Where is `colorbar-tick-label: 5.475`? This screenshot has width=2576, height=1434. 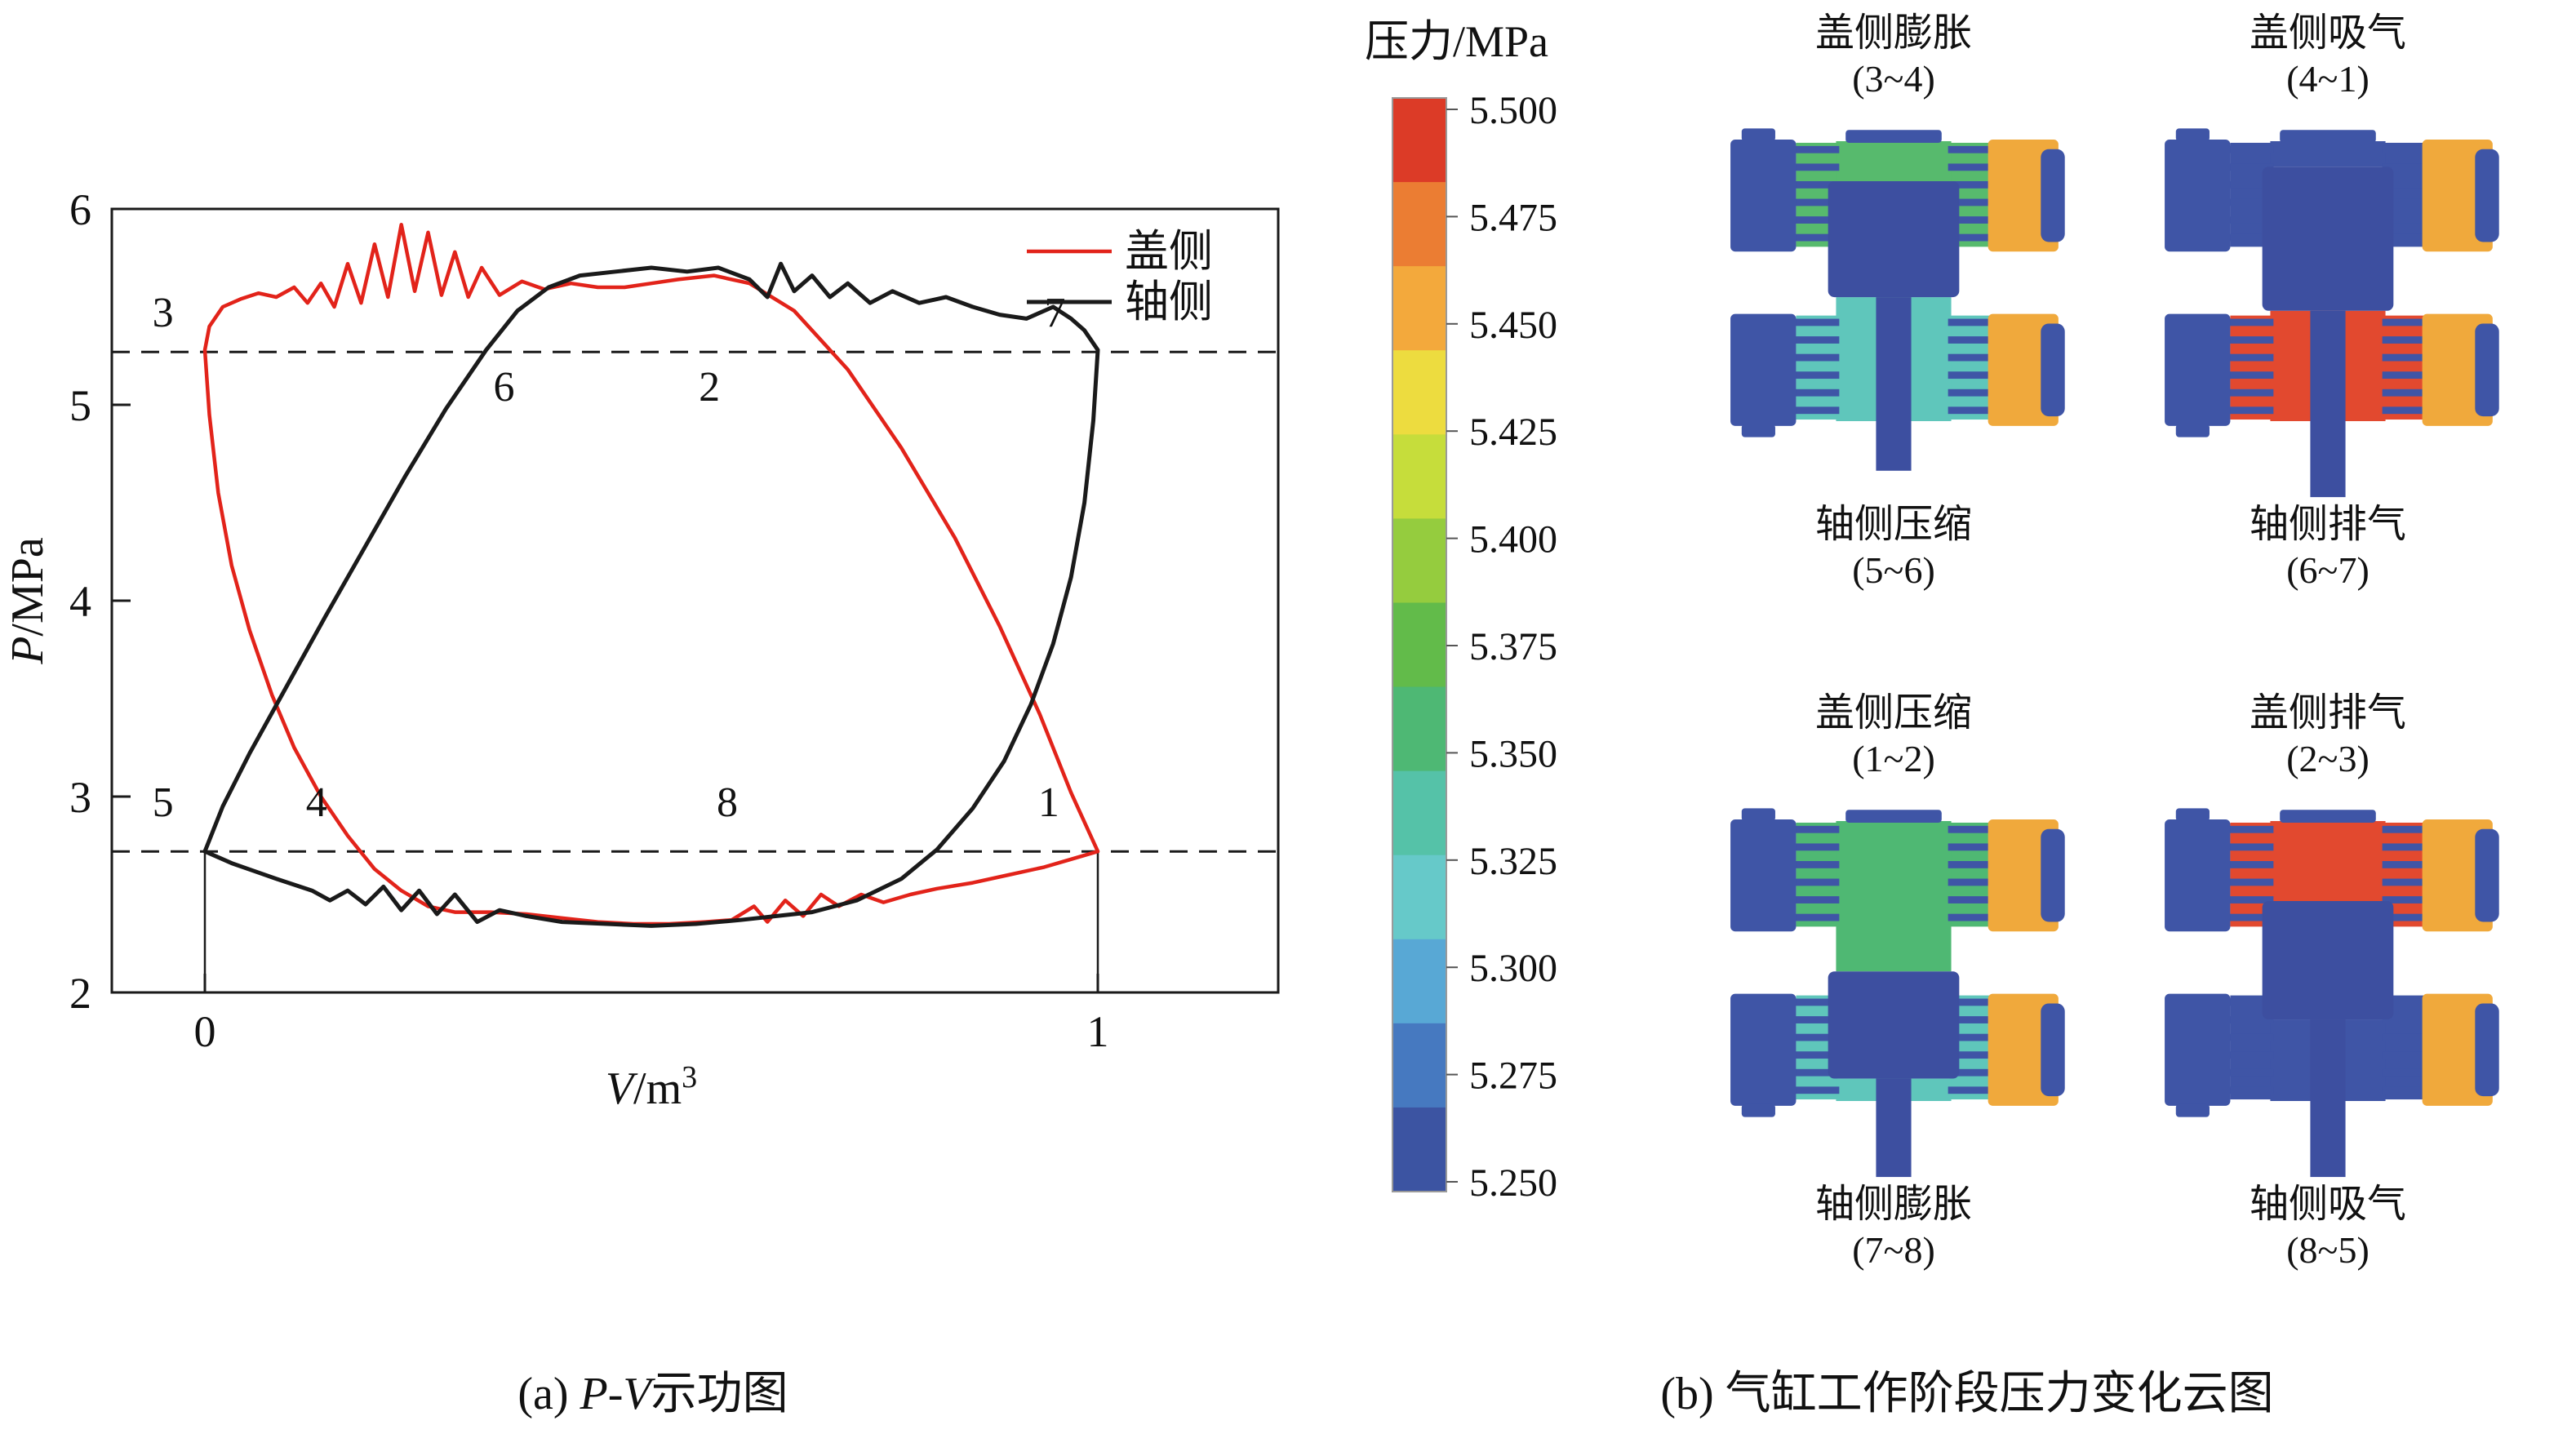
colorbar-tick-label: 5.475 is located at coordinates (1513, 217).